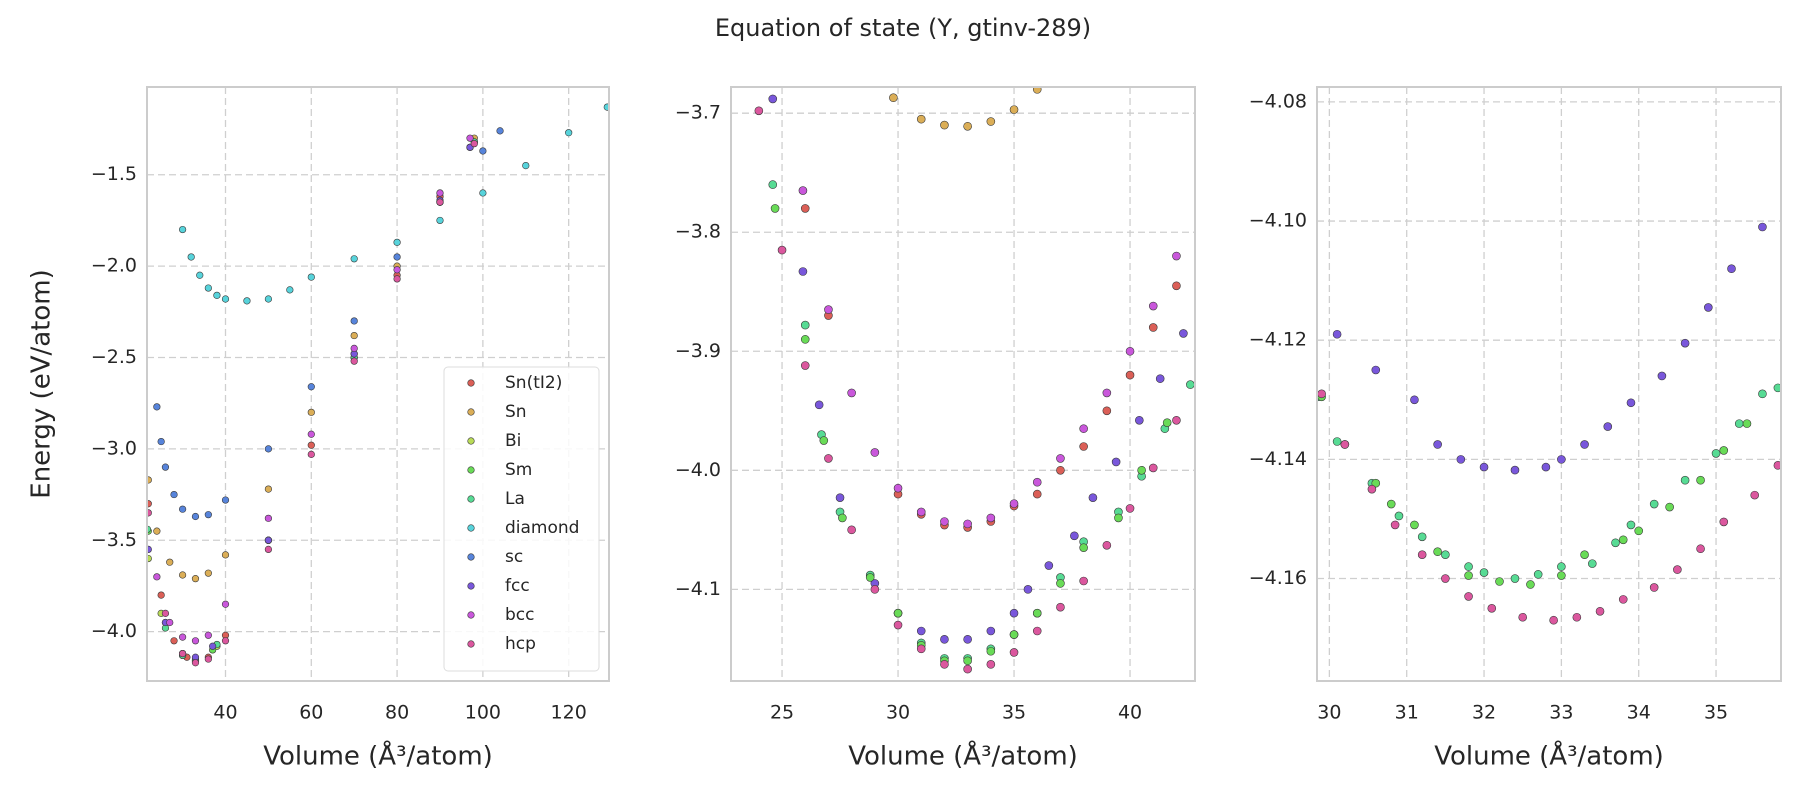 The width and height of the screenshot is (1800, 800). What do you see at coordinates (378, 756) in the screenshot?
I see `x-axis-label: Volume (Å³/atom)` at bounding box center [378, 756].